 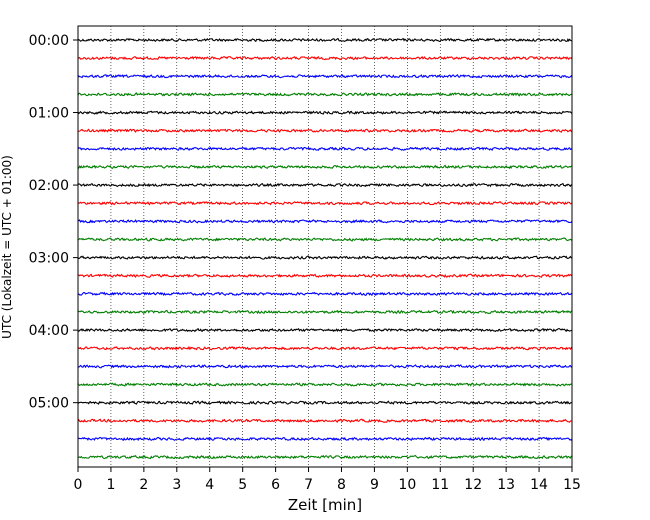 I want to click on x-tick-label: 0, so click(x=78, y=485).